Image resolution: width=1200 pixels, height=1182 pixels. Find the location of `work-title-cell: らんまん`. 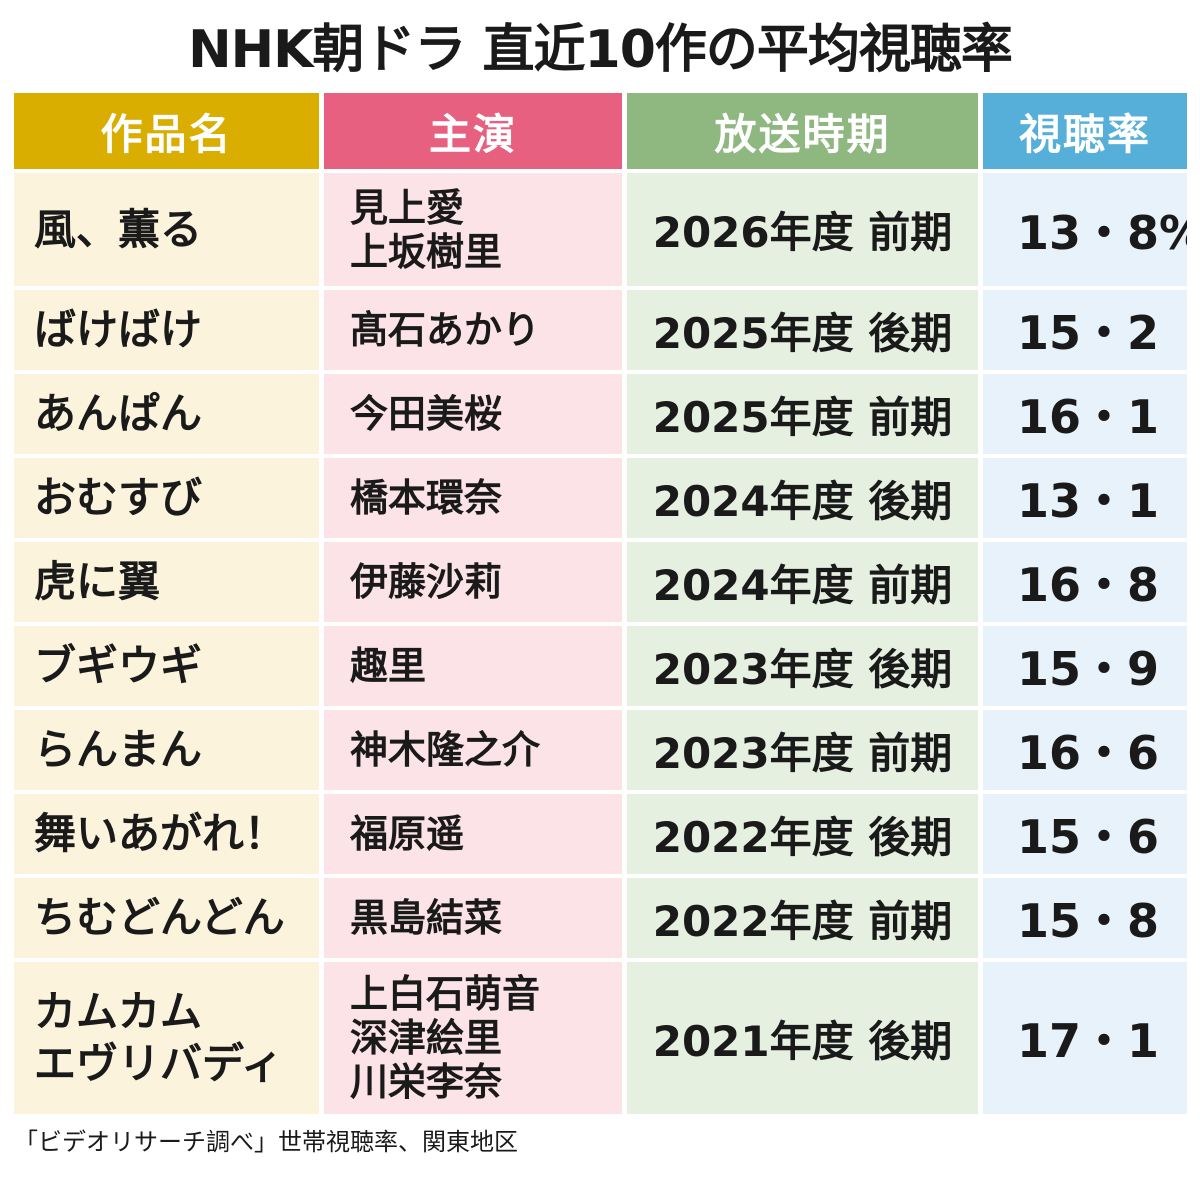

work-title-cell: らんまん is located at coordinates (166, 750).